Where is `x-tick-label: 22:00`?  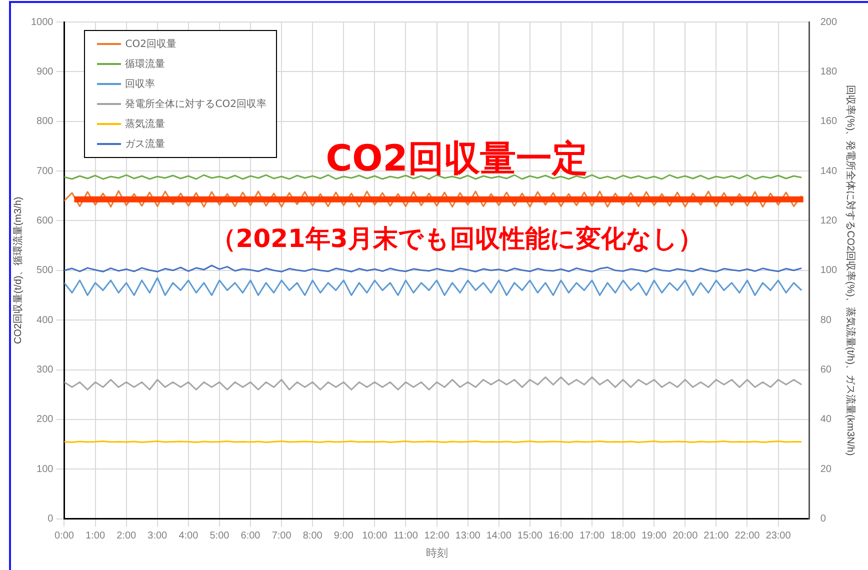
x-tick-label: 22:00 is located at coordinates (747, 536).